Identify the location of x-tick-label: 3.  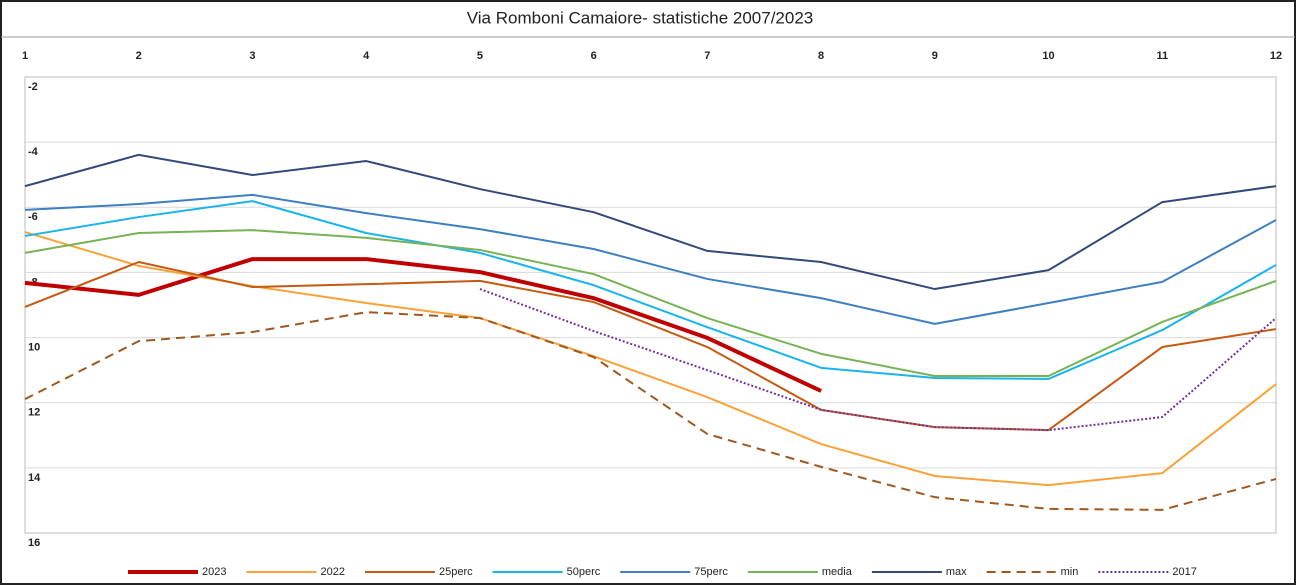
(252, 56).